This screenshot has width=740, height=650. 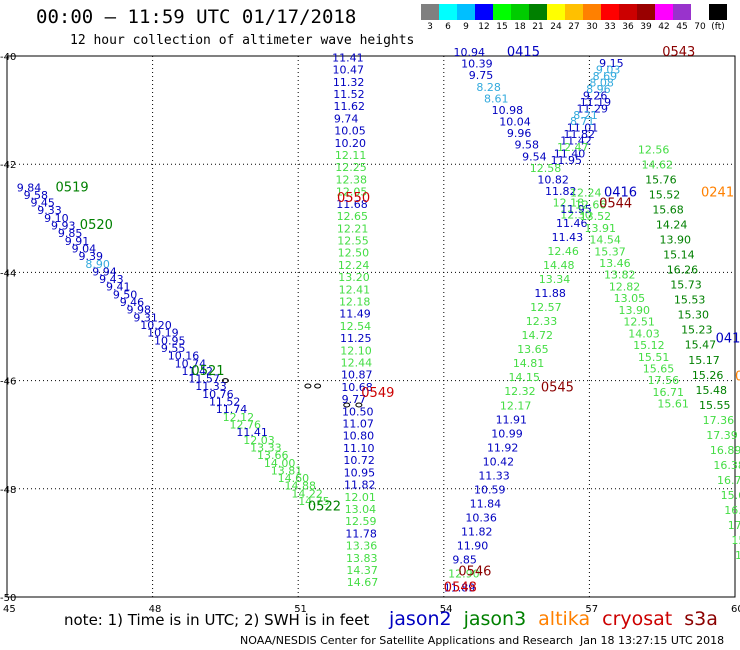 What do you see at coordinates (608, 69) in the screenshot?
I see `wave-height-label: 9.03` at bounding box center [608, 69].